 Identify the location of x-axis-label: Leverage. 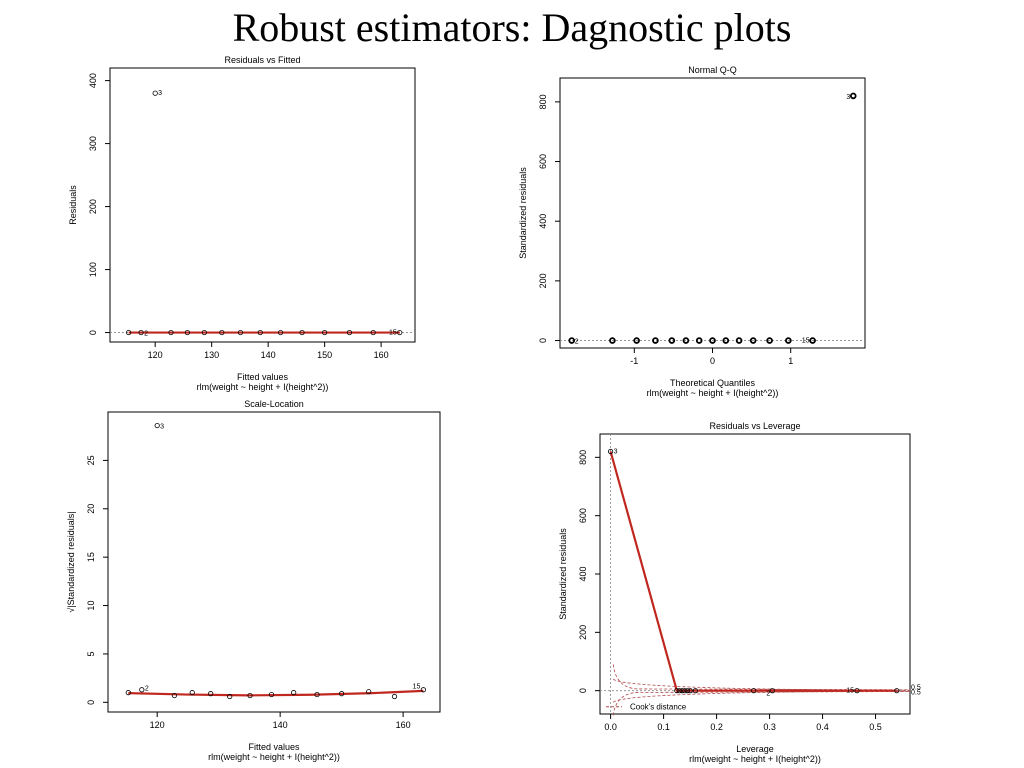
(755, 749).